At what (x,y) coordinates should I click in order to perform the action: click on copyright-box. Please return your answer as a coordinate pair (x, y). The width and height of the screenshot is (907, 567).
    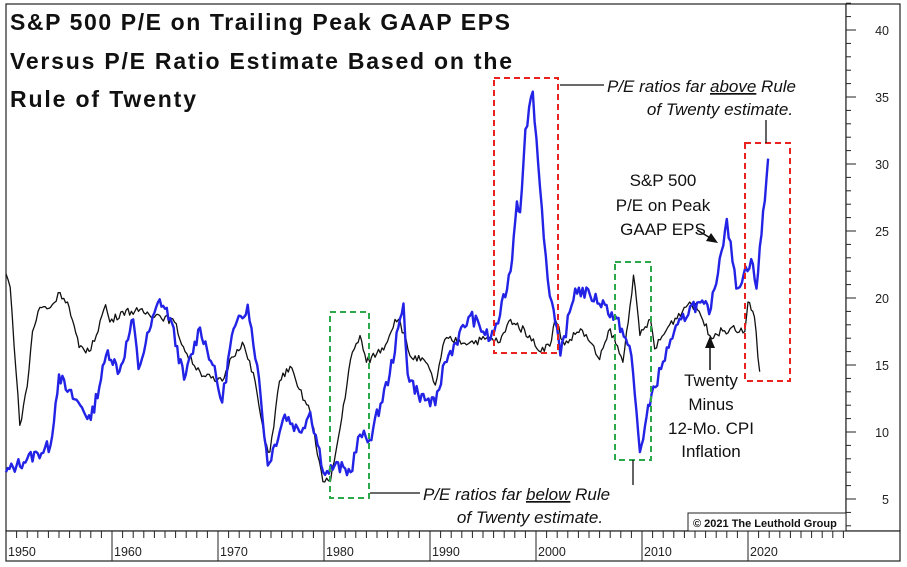
    Looking at the image, I should click on (767, 522).